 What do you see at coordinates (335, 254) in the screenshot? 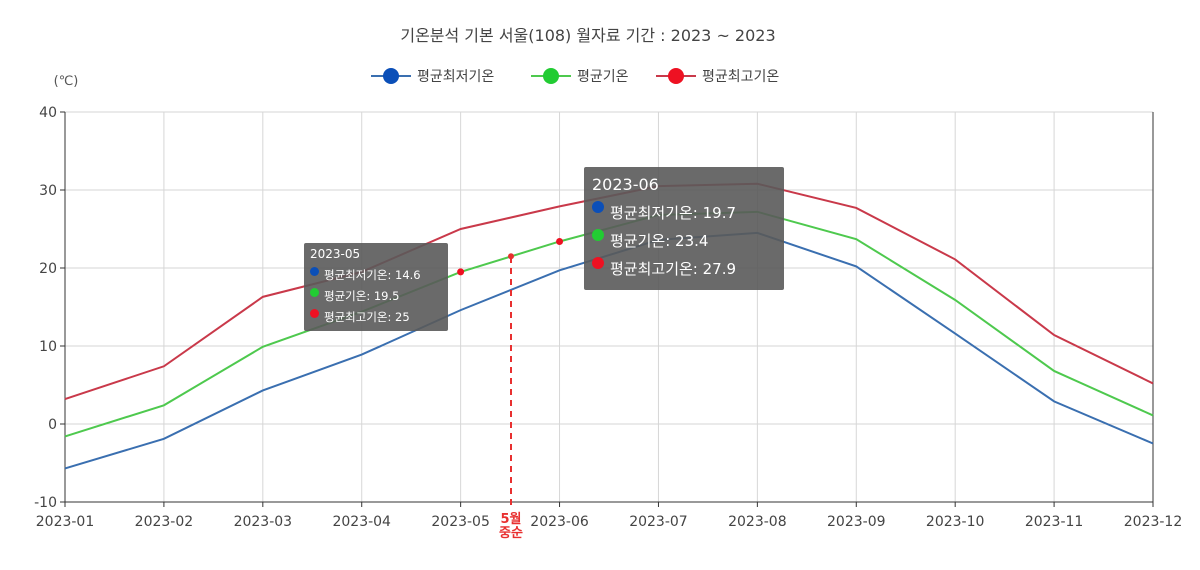
I see `tooltip-title: 2023-05` at bounding box center [335, 254].